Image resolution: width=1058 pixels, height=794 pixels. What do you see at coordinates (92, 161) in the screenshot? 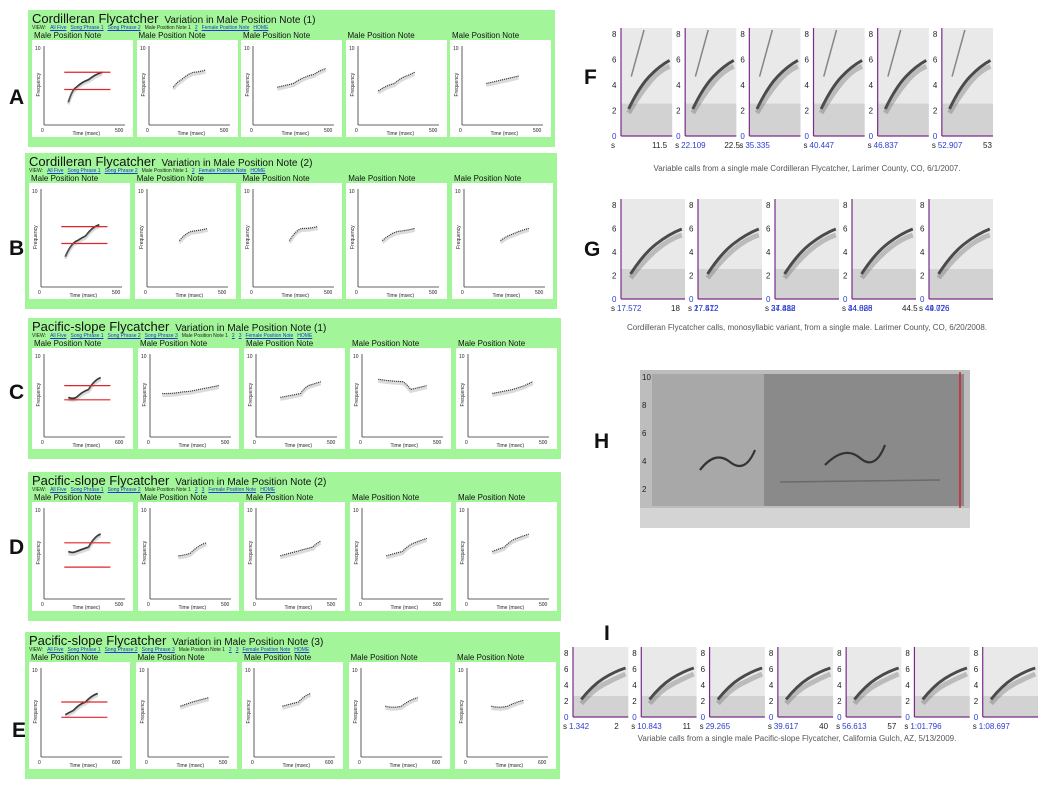
I see `species-name: Cordilleran Flycatcher` at bounding box center [92, 161].